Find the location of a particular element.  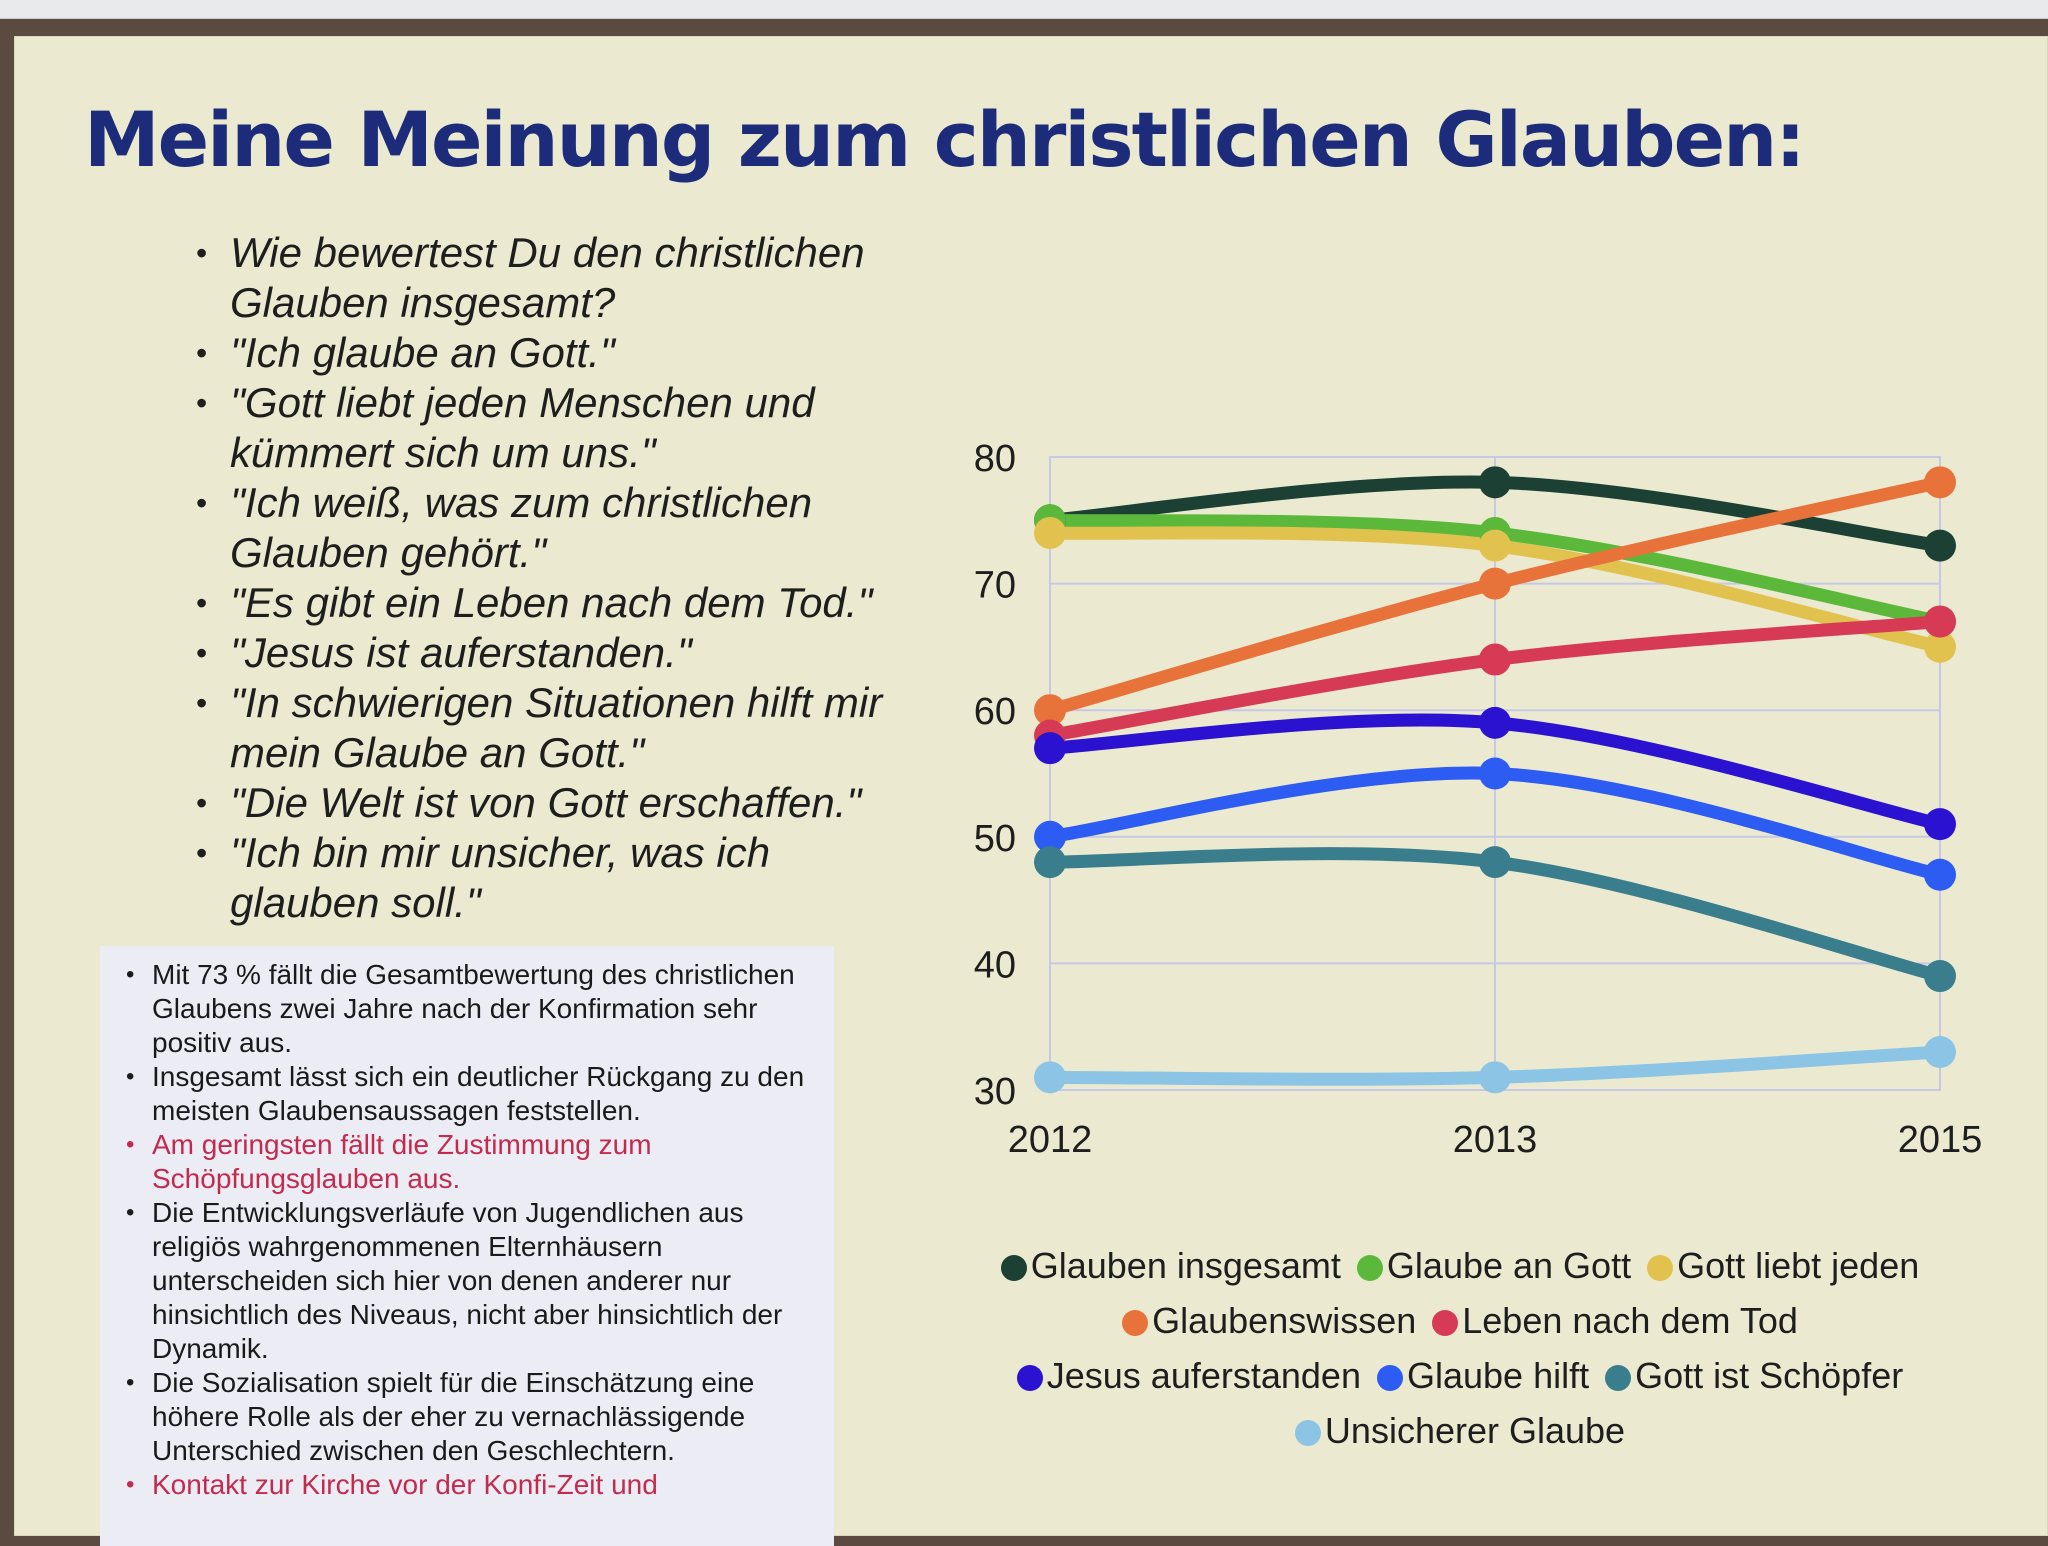

legend-label: Gott liebt jeden is located at coordinates (1798, 1265).